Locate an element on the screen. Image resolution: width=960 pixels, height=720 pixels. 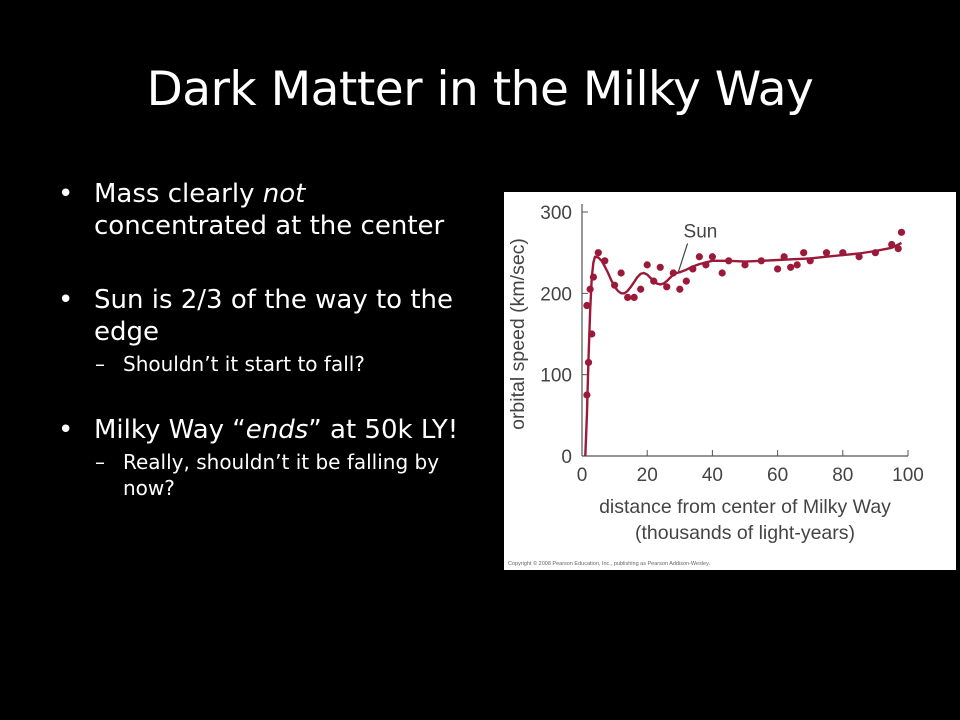
sub-bullet-text: Shouldn’t it start to fall? is located at coordinates (244, 364).